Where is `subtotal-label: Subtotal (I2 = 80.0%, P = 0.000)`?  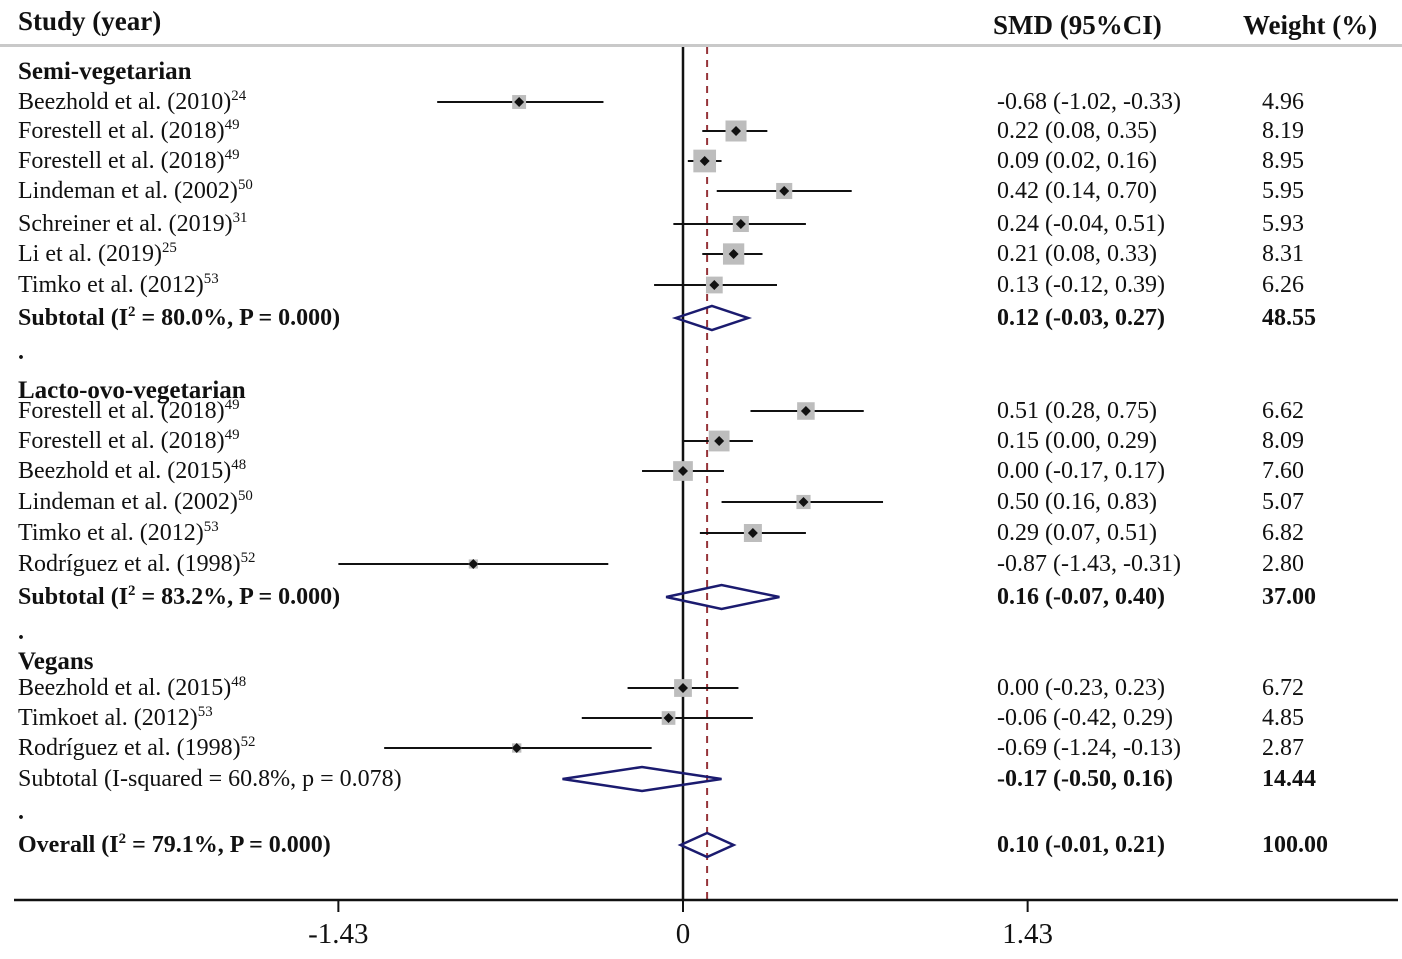 subtotal-label: Subtotal (I2 = 80.0%, P = 0.000) is located at coordinates (179, 317).